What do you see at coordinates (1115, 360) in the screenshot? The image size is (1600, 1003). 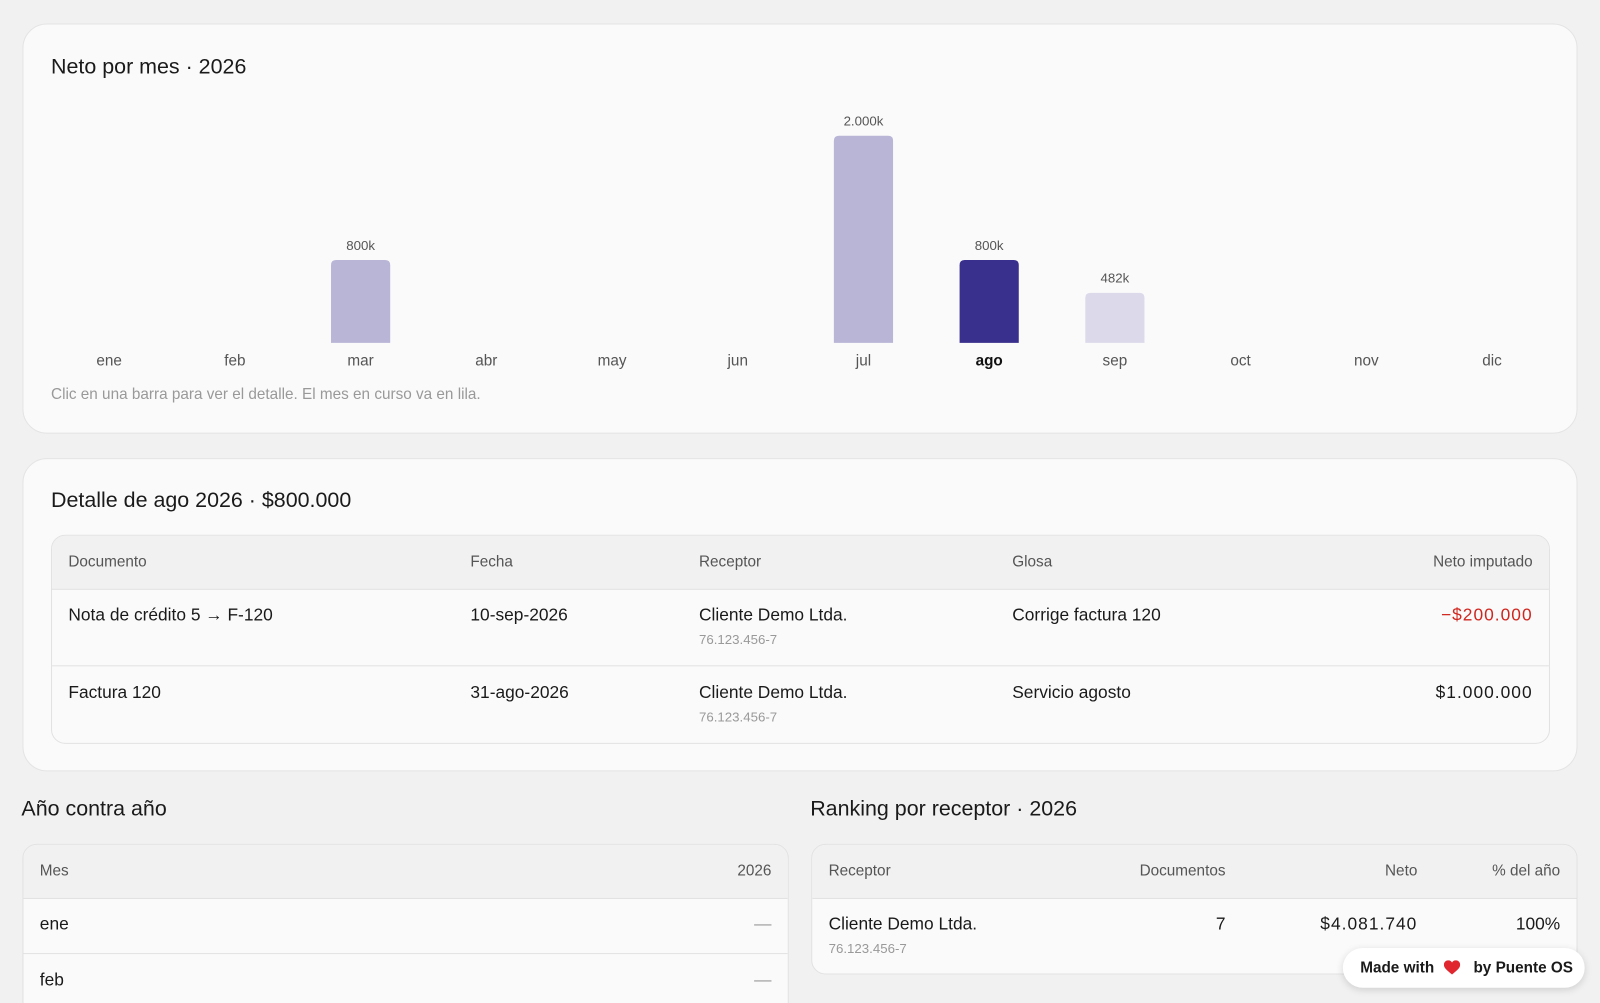 I see `x-tick-label: sep` at bounding box center [1115, 360].